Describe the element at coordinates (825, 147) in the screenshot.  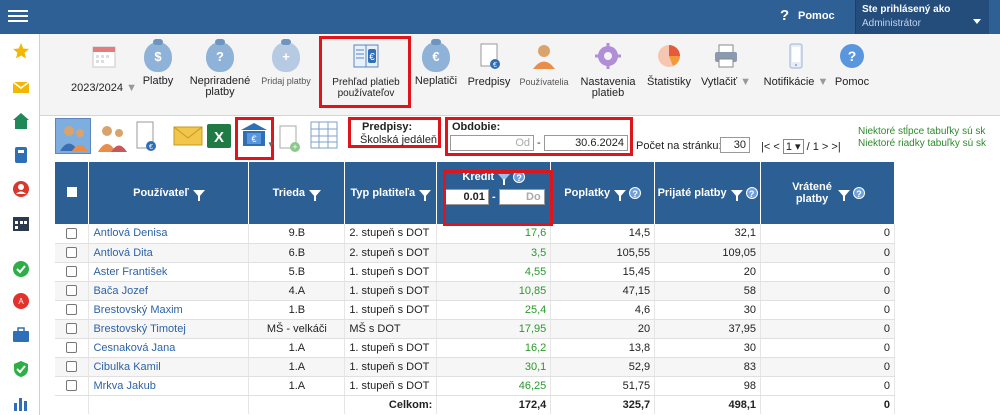
I see `pager-next: >` at that location.